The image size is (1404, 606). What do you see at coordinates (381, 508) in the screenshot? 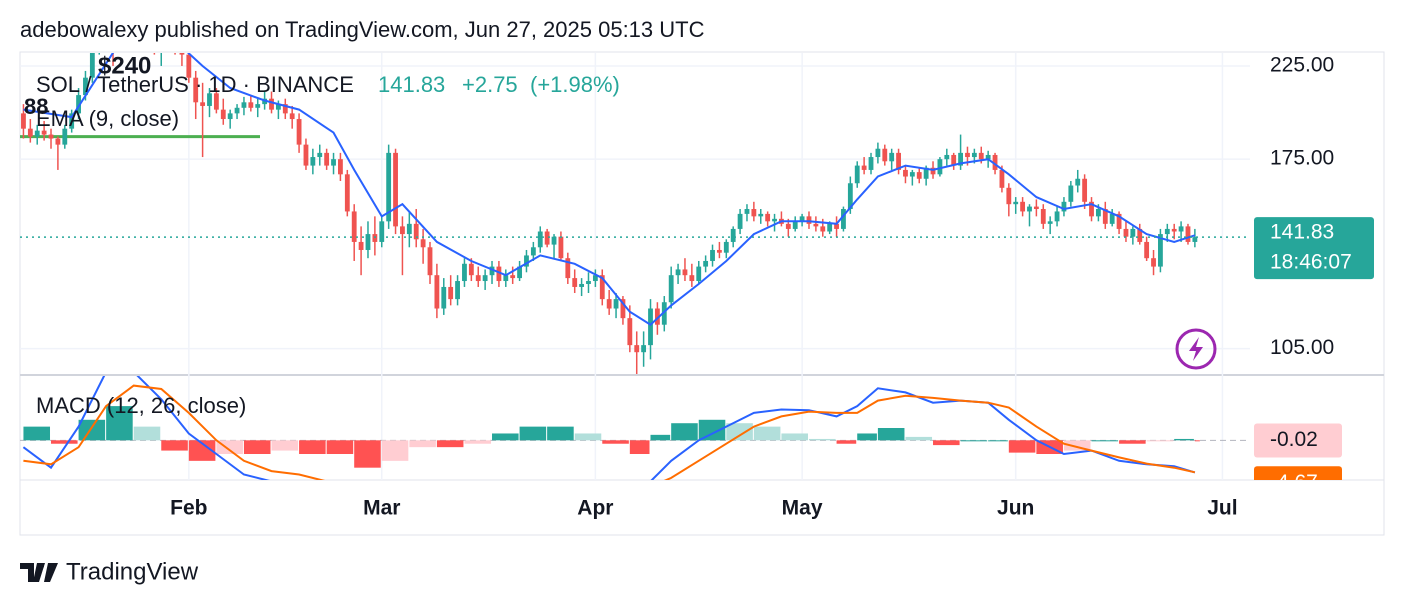
I see `x-tick-label: Mar` at bounding box center [381, 508].